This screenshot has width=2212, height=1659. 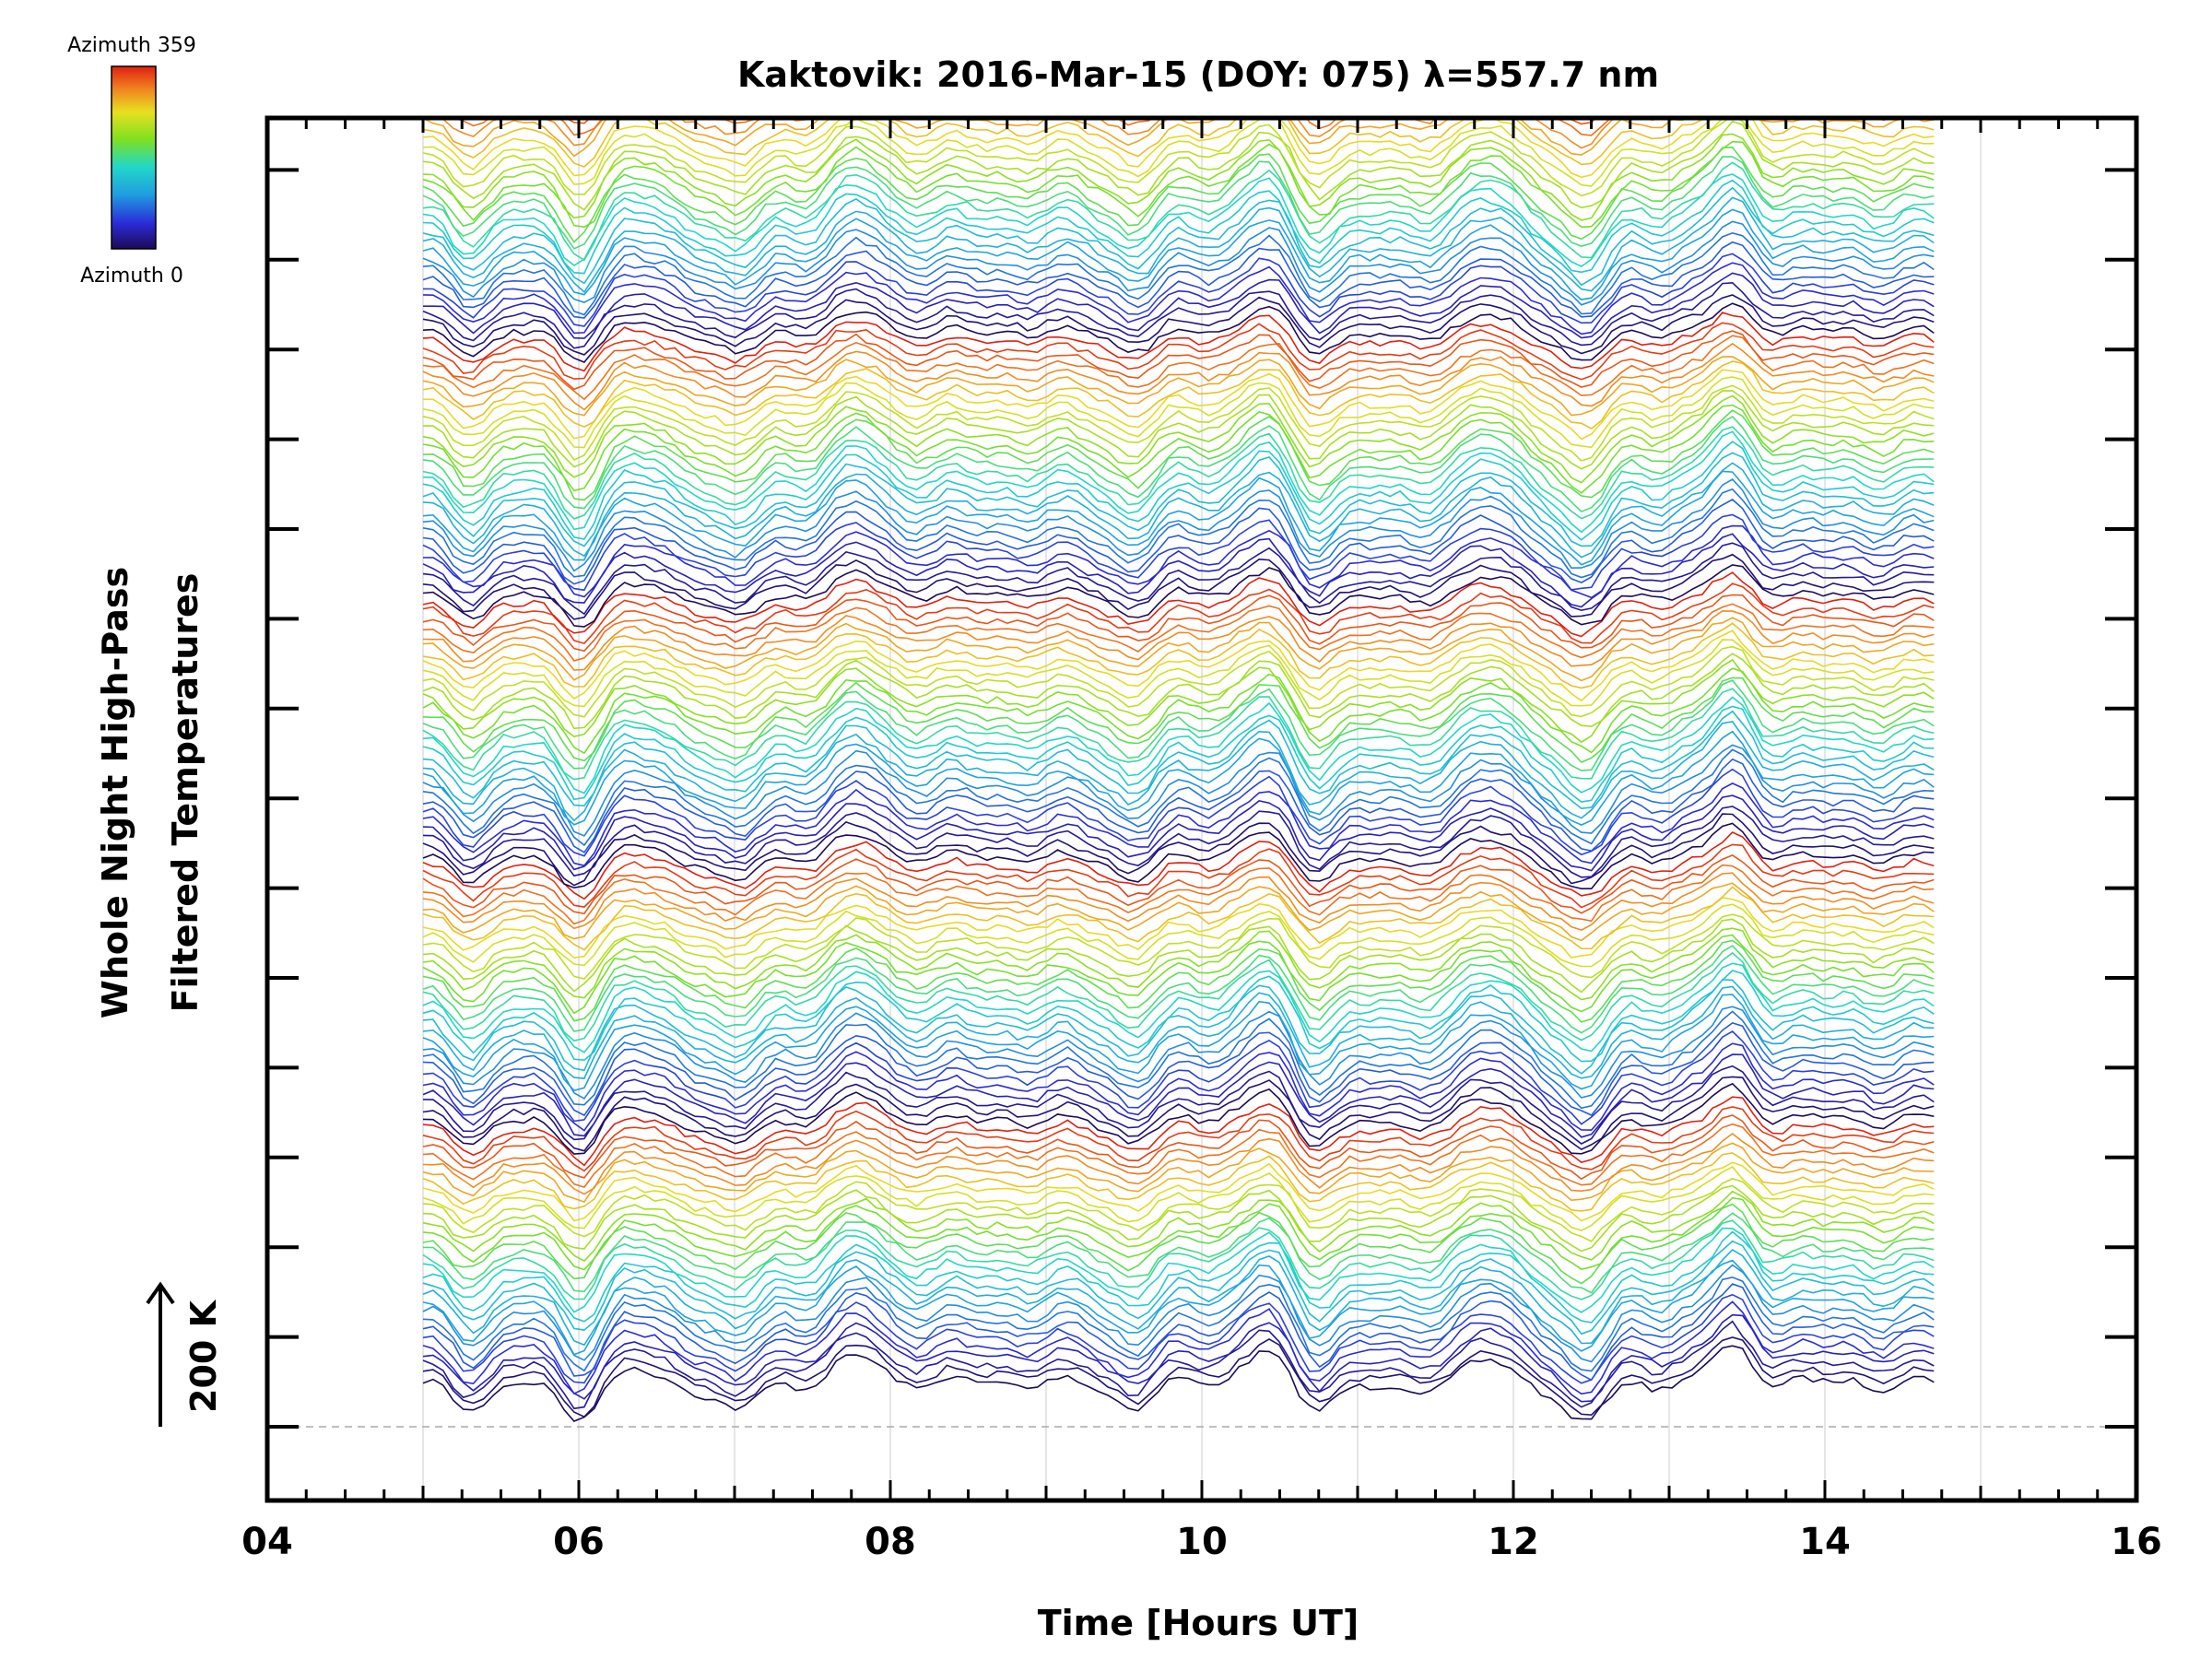 I want to click on x-tick-label: 16, so click(x=2136, y=1542).